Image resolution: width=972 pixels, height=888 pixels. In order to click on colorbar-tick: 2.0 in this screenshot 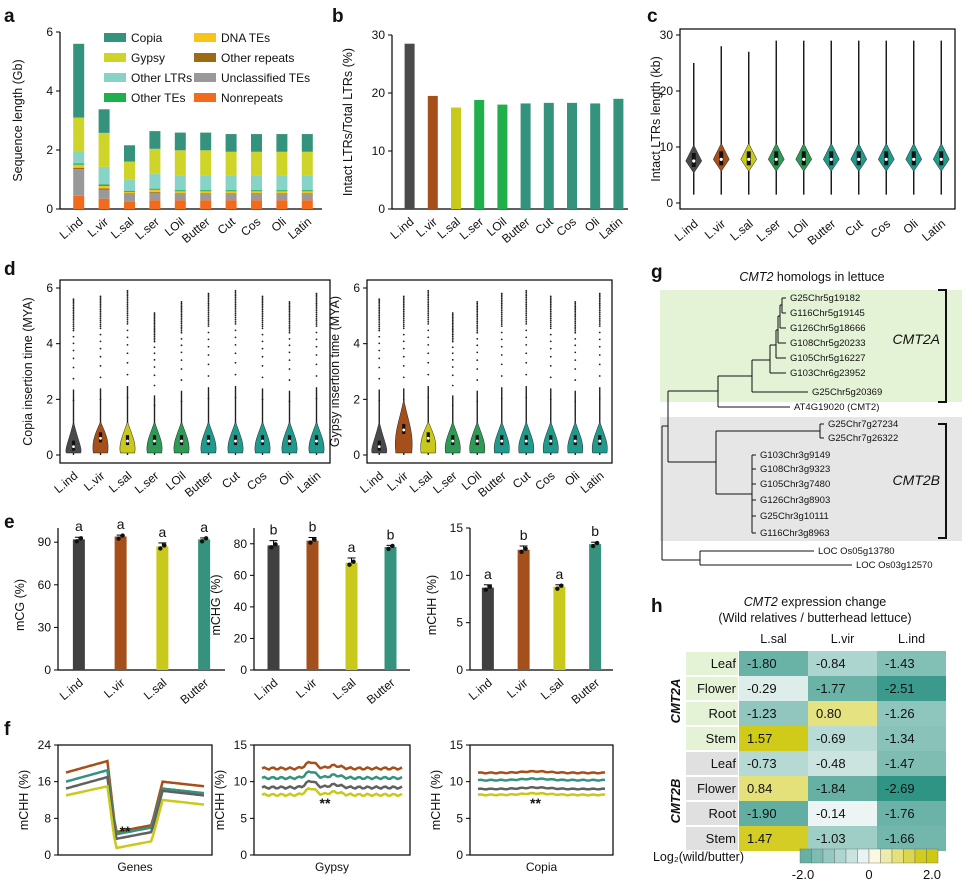, I will do `click(932, 874)`.